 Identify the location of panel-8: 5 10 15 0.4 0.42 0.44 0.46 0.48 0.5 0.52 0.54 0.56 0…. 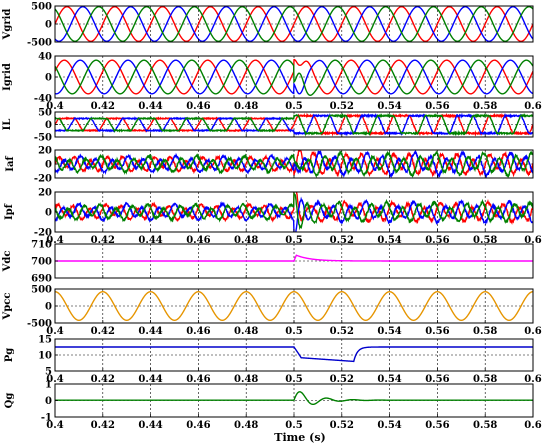
(273, 360).